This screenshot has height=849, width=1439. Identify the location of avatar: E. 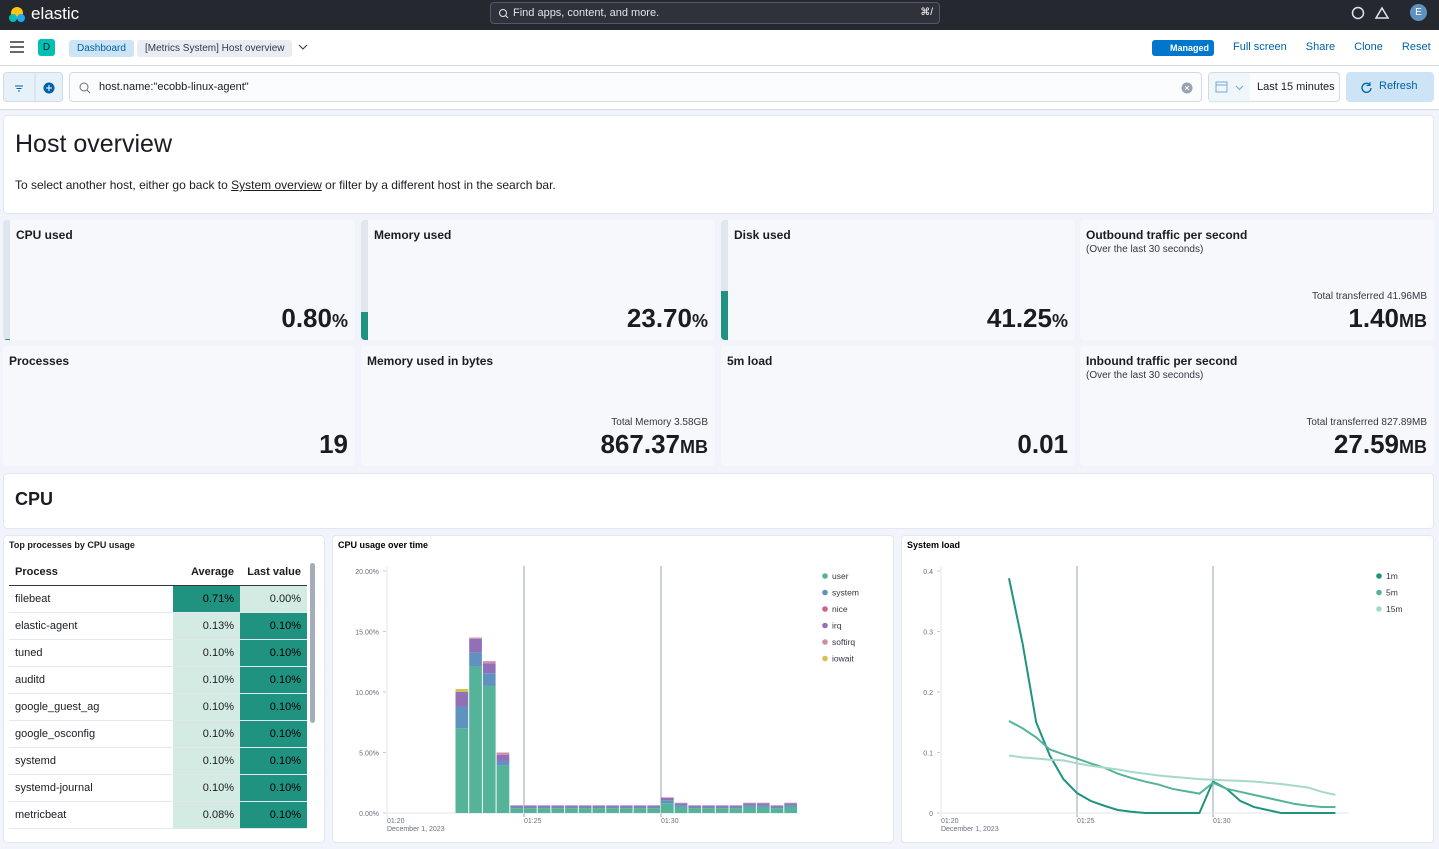
(1418, 12).